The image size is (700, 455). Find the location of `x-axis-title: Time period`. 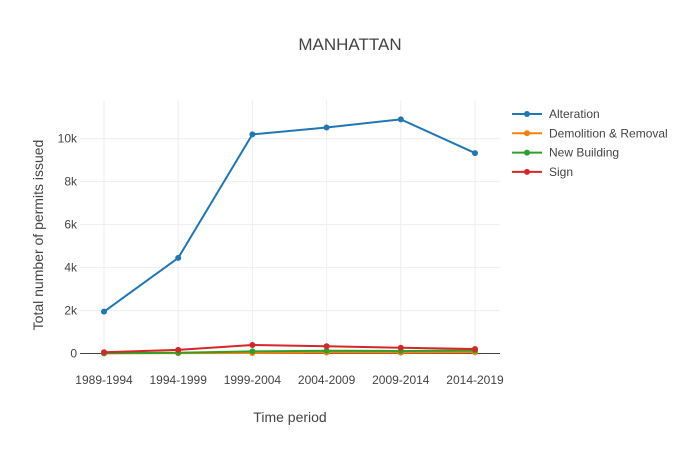

x-axis-title: Time period is located at coordinates (289, 417).